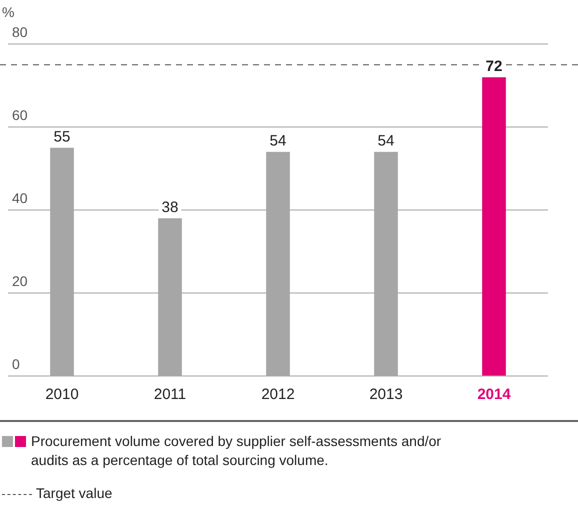 Image resolution: width=578 pixels, height=517 pixels. Describe the element at coordinates (8, 12) in the screenshot. I see `y-axis-title: %` at that location.